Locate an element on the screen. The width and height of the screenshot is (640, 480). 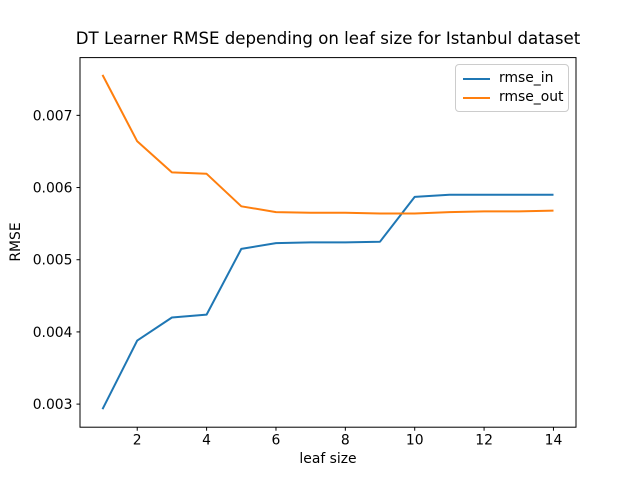
x-tick-label: 6 is located at coordinates (276, 441).